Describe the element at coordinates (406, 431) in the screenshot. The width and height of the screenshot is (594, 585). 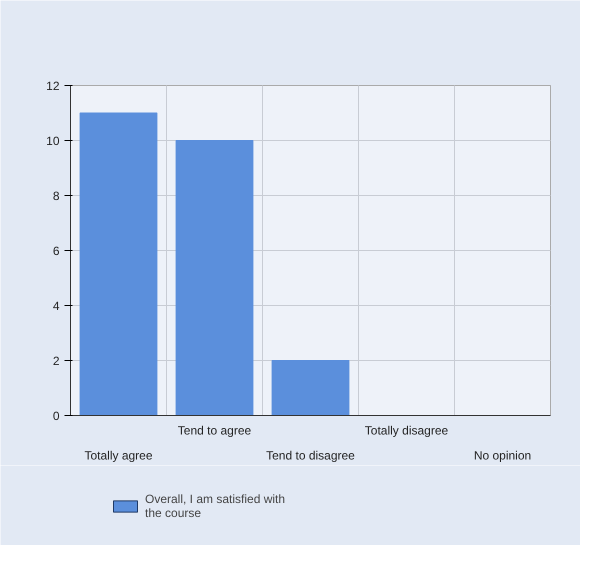
I see `x-tick-label: Totally disagree` at that location.